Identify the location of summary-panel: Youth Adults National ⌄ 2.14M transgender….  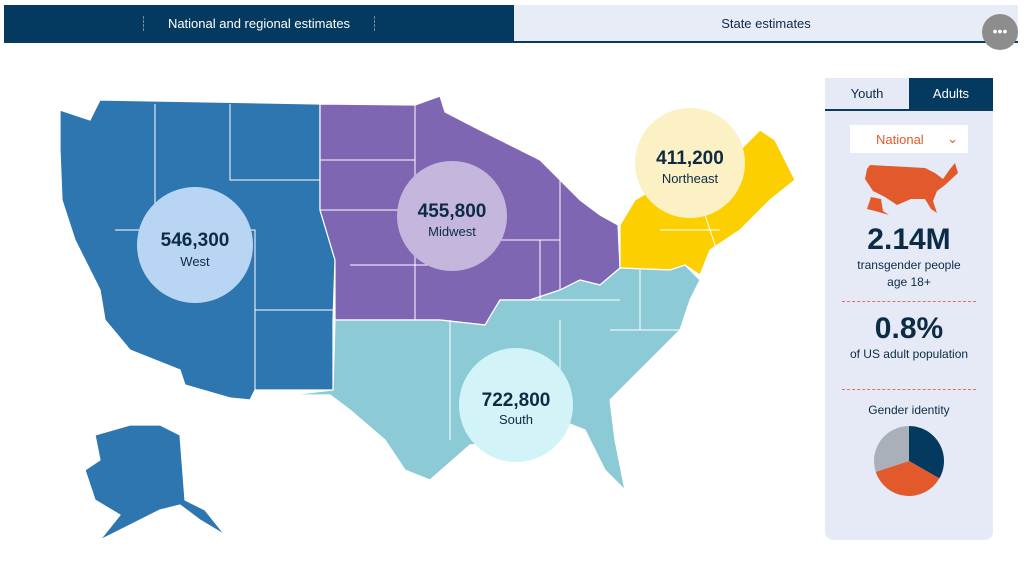
(909, 309).